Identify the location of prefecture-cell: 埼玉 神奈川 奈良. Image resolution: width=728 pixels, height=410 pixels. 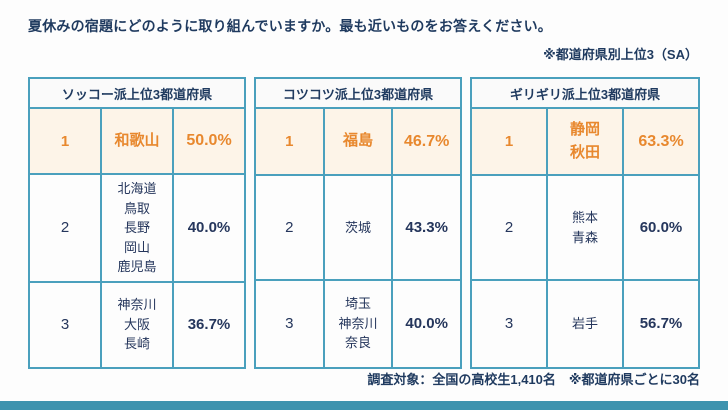
(358, 323).